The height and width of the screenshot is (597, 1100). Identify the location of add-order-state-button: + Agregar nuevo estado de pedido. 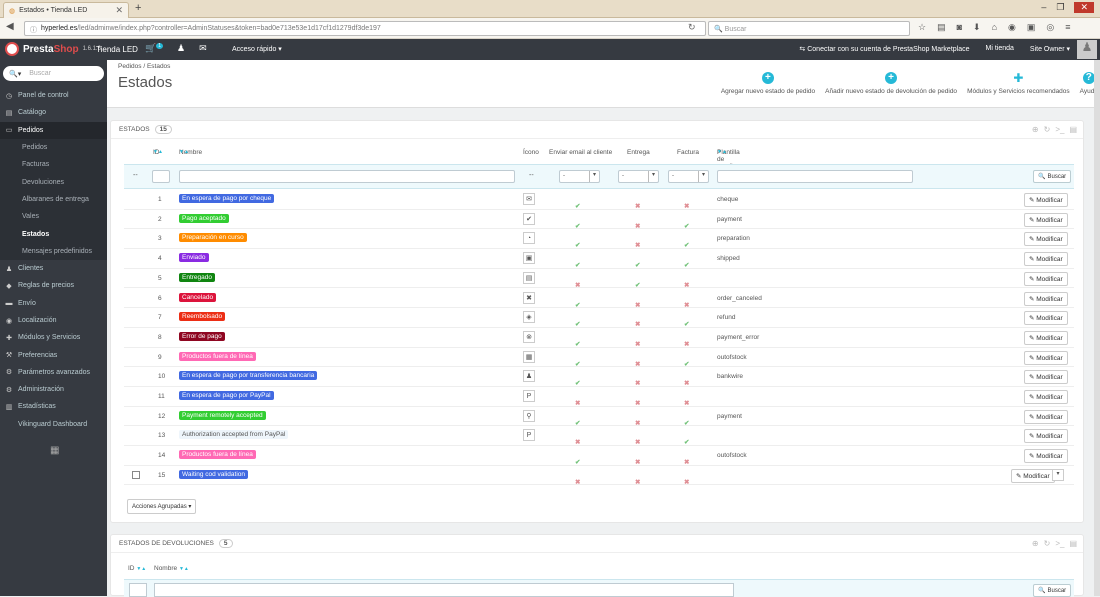
(768, 83).